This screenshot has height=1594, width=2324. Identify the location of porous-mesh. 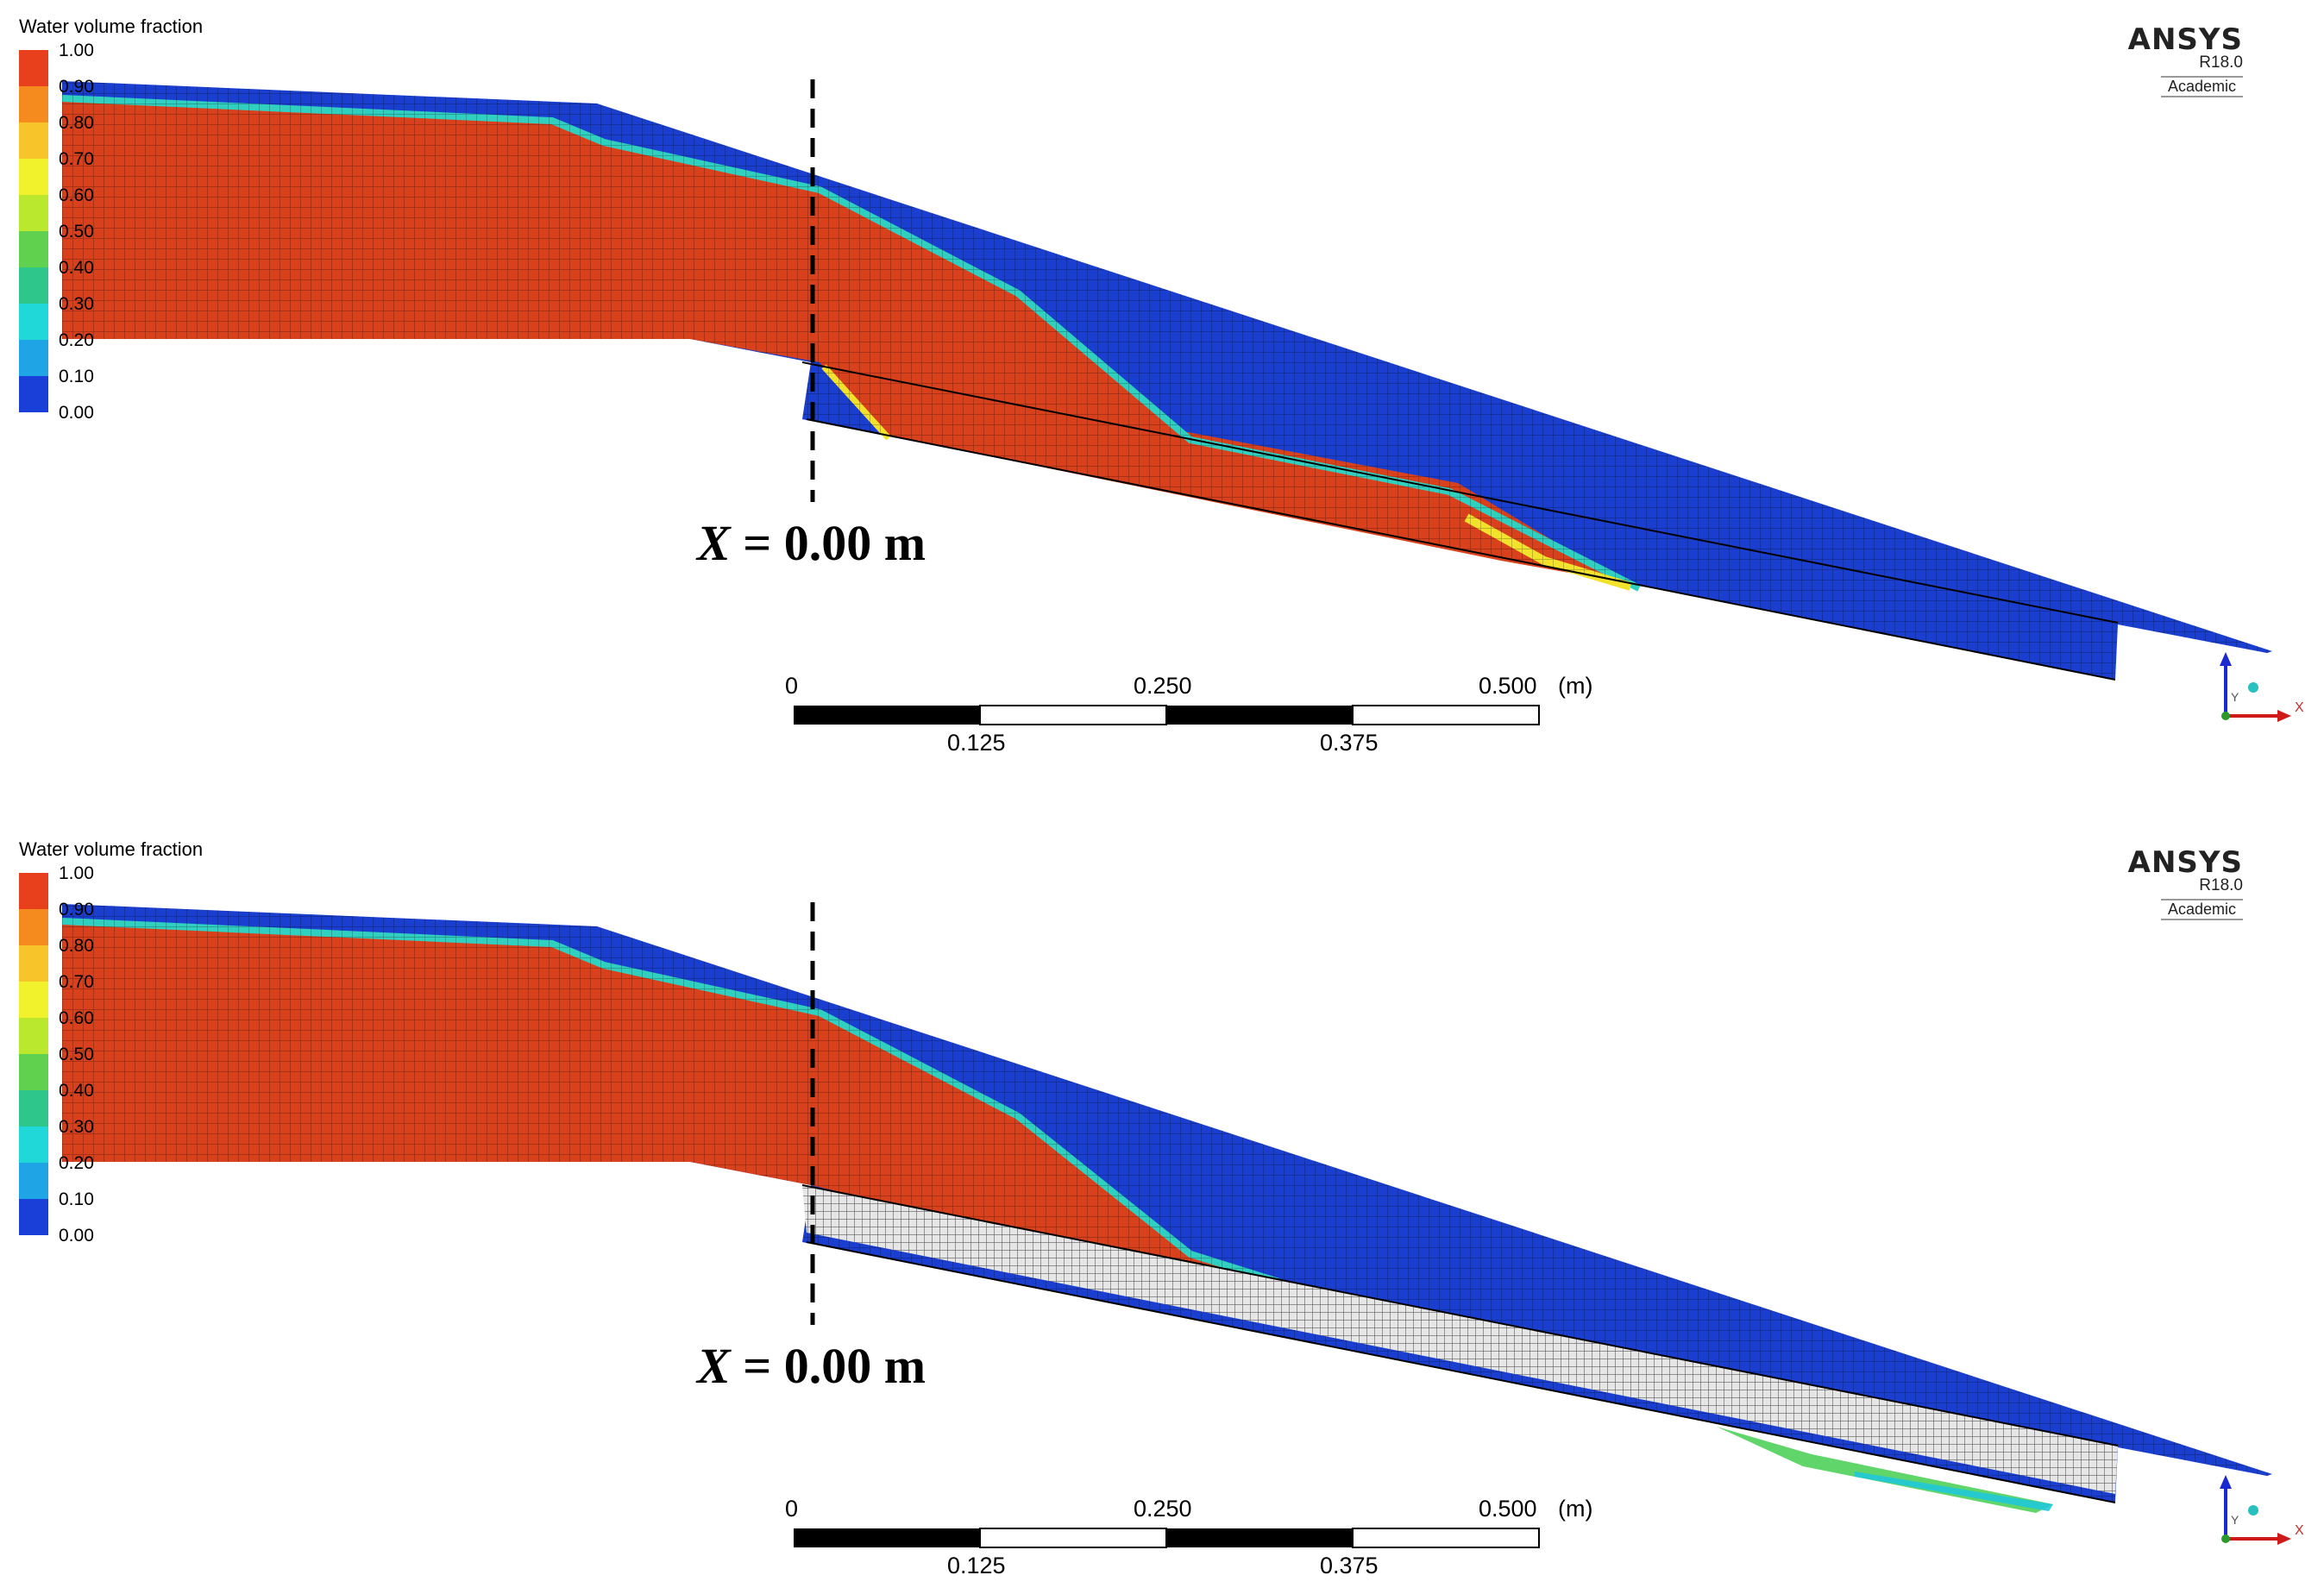
(1460, 1339).